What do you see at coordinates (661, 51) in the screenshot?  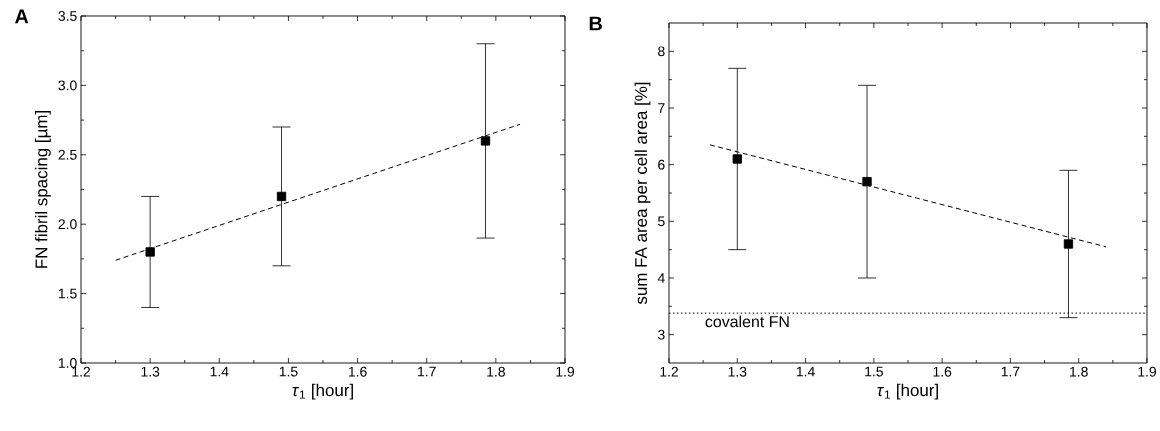 I see `y-tick-label: 8` at bounding box center [661, 51].